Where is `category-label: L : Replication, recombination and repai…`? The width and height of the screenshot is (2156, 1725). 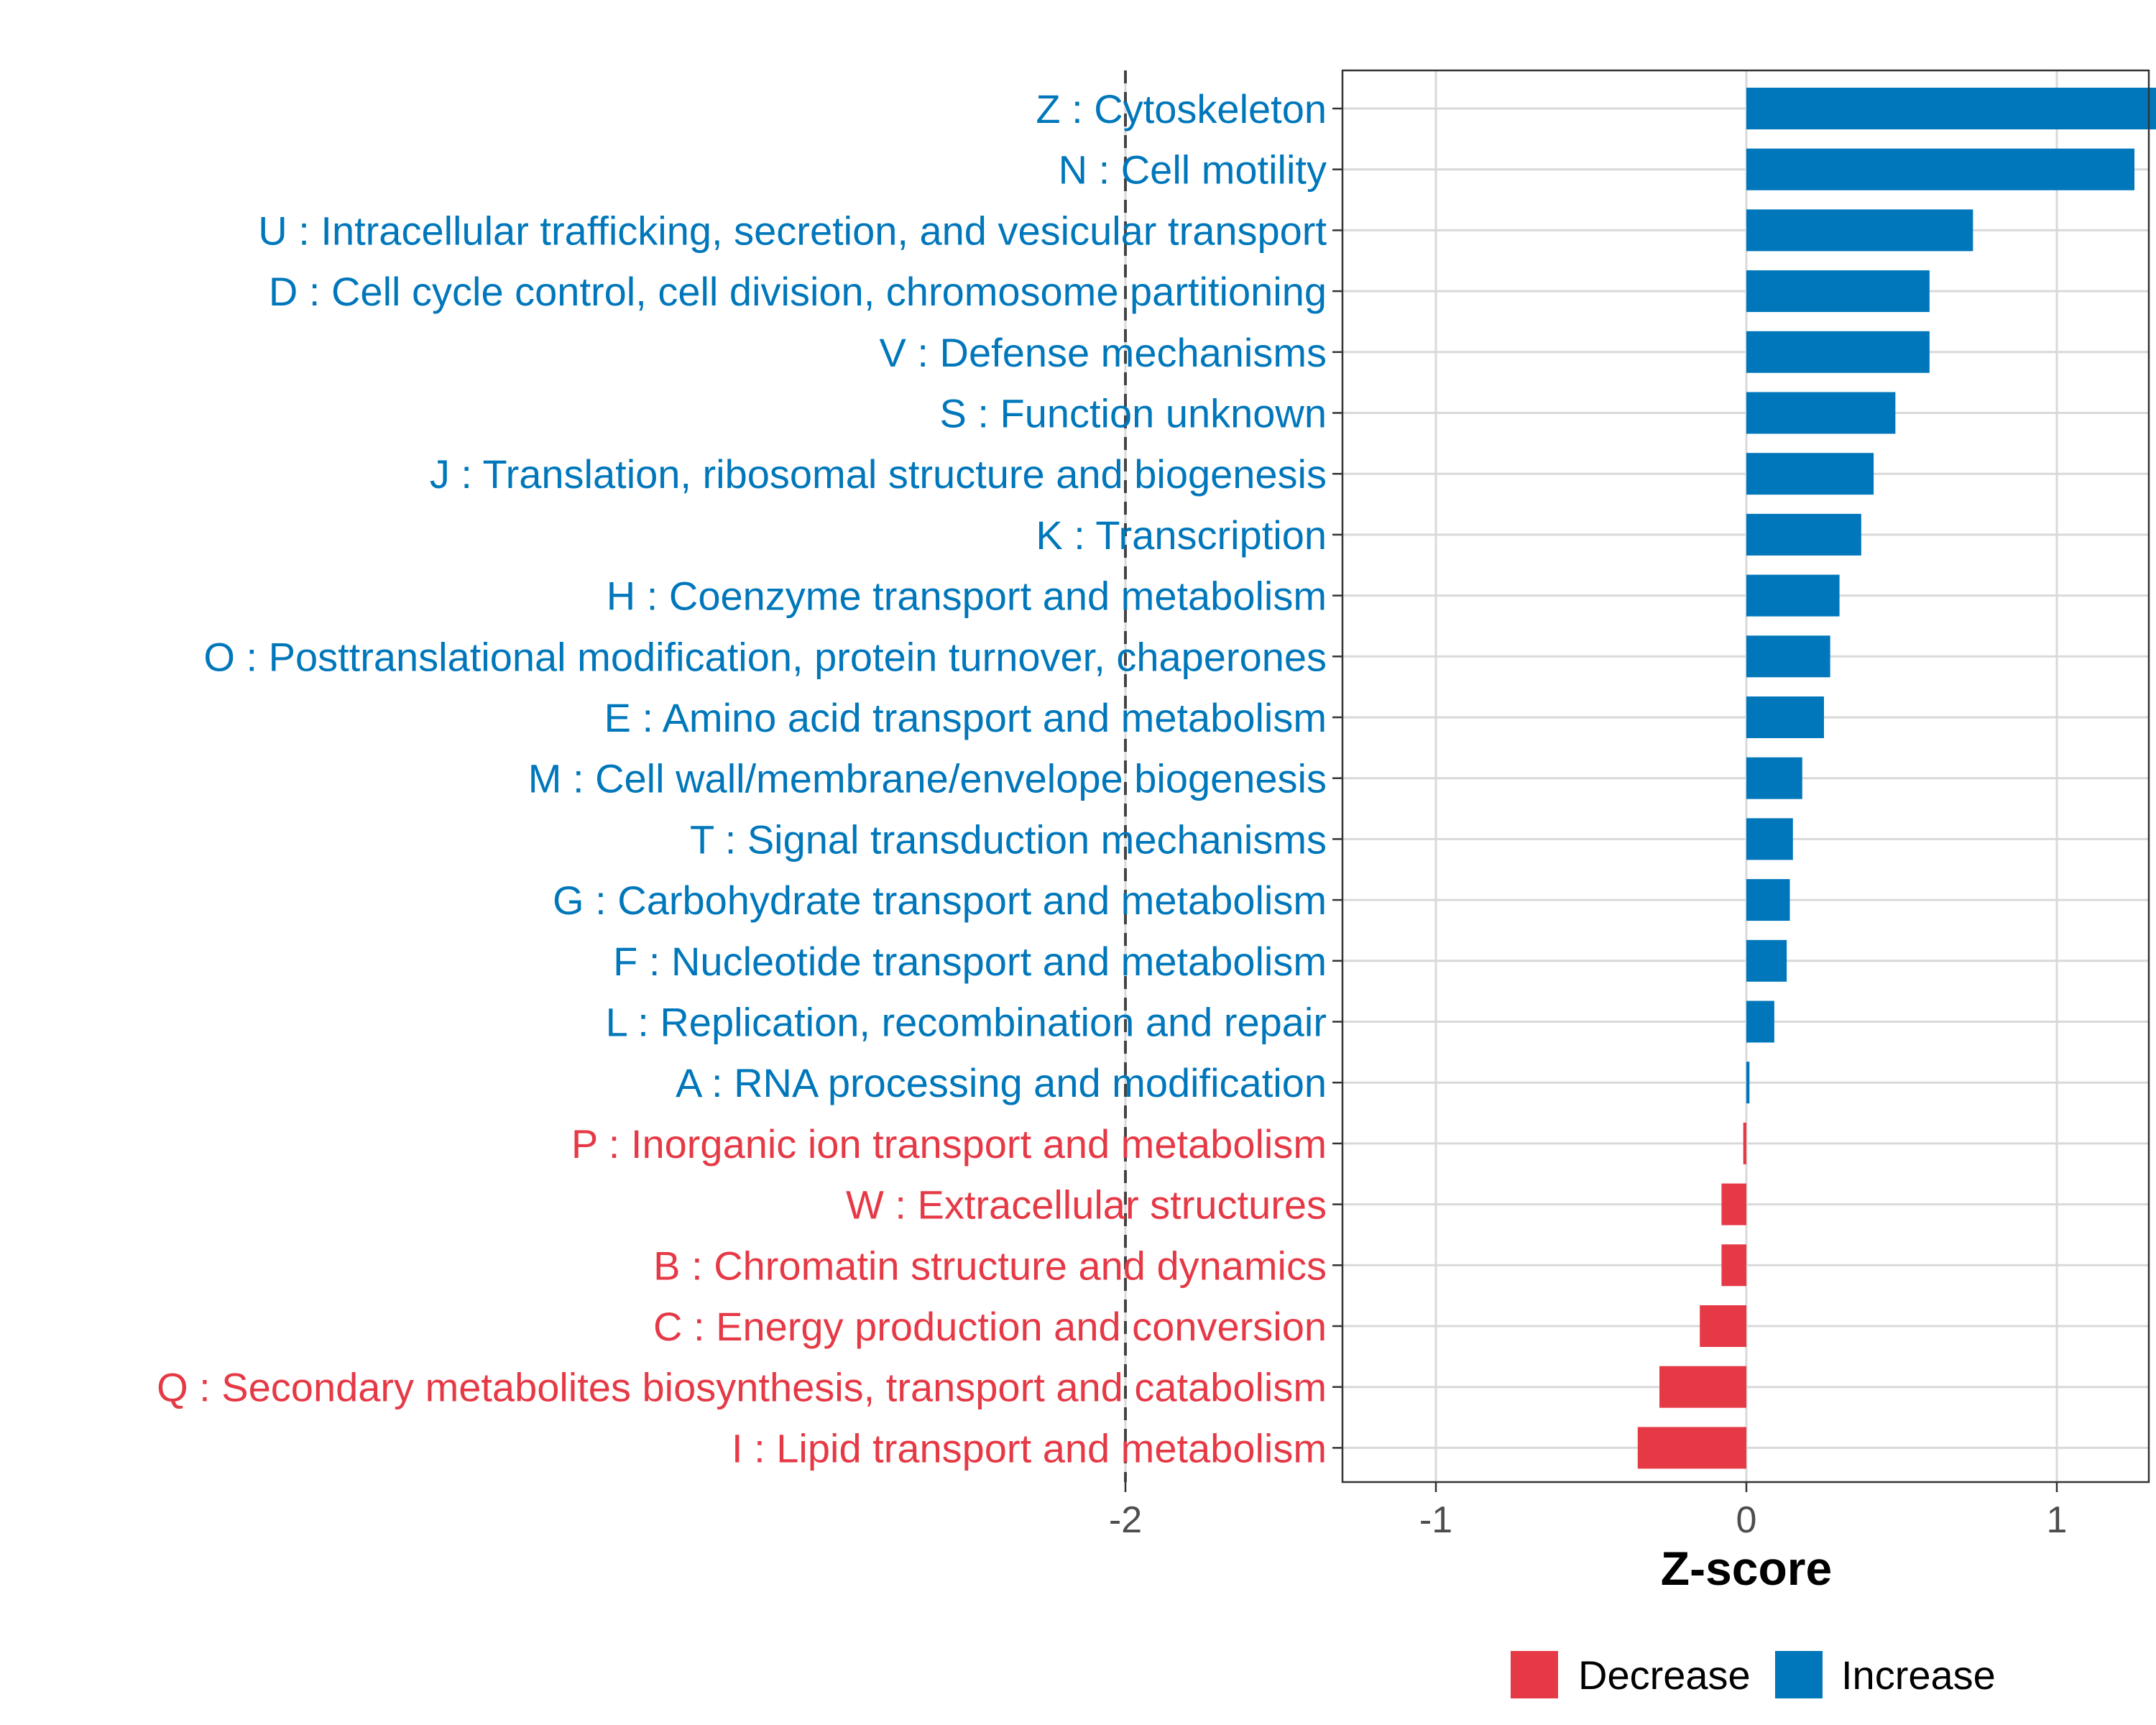
category-label: L : Replication, recombination and repai… is located at coordinates (967, 1022).